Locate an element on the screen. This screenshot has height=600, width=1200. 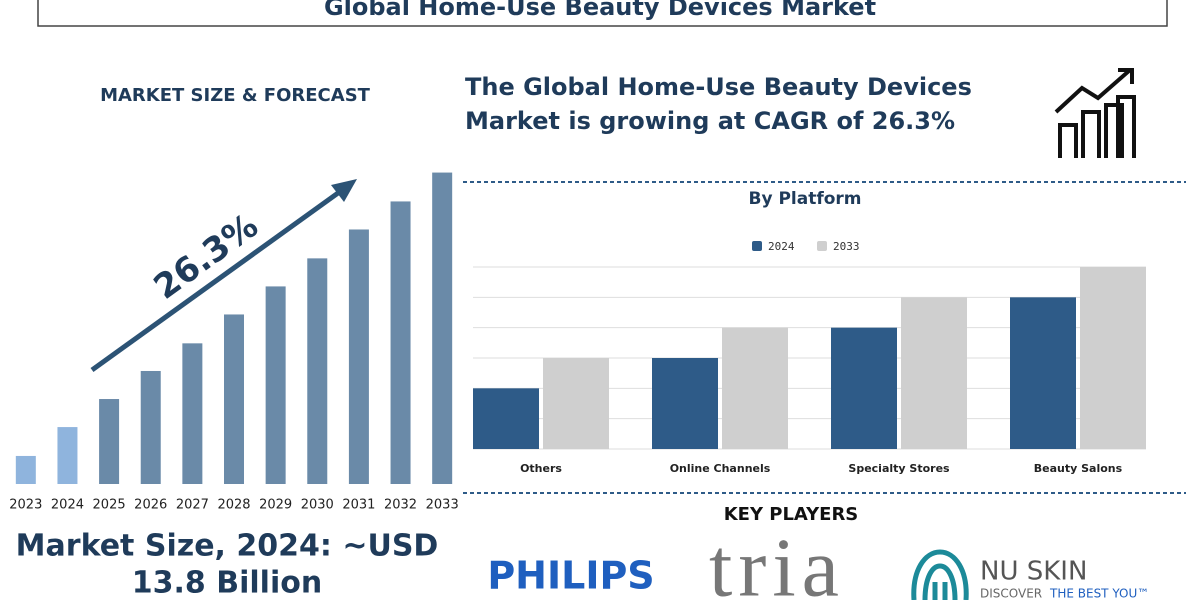
trend-arrowhead is located at coordinates (344, 190).